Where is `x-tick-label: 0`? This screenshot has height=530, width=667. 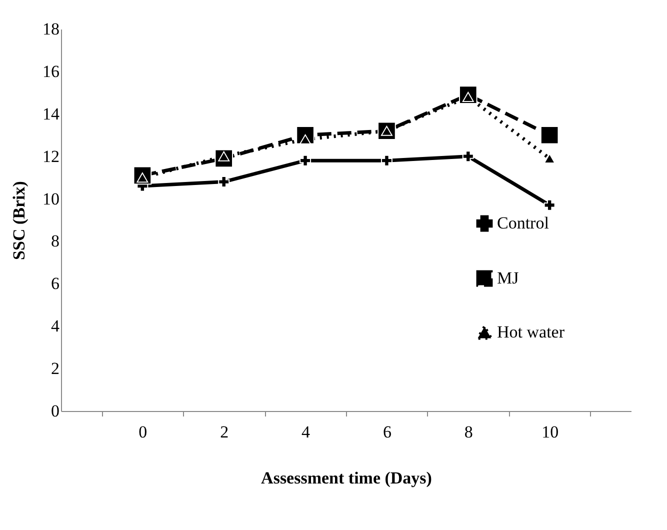 x-tick-label: 0 is located at coordinates (143, 432).